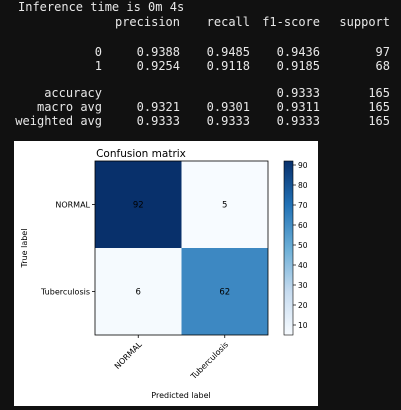  I want to click on x-axis-label: Predicted label, so click(180, 395).